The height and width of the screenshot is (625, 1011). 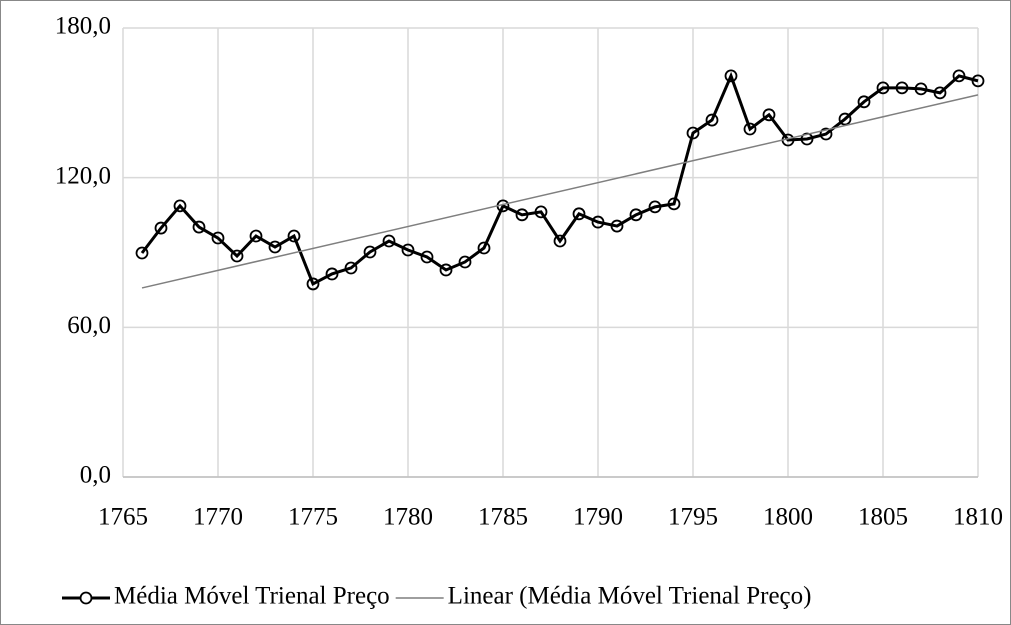 I want to click on x-tick-label: 1770, so click(x=218, y=517).